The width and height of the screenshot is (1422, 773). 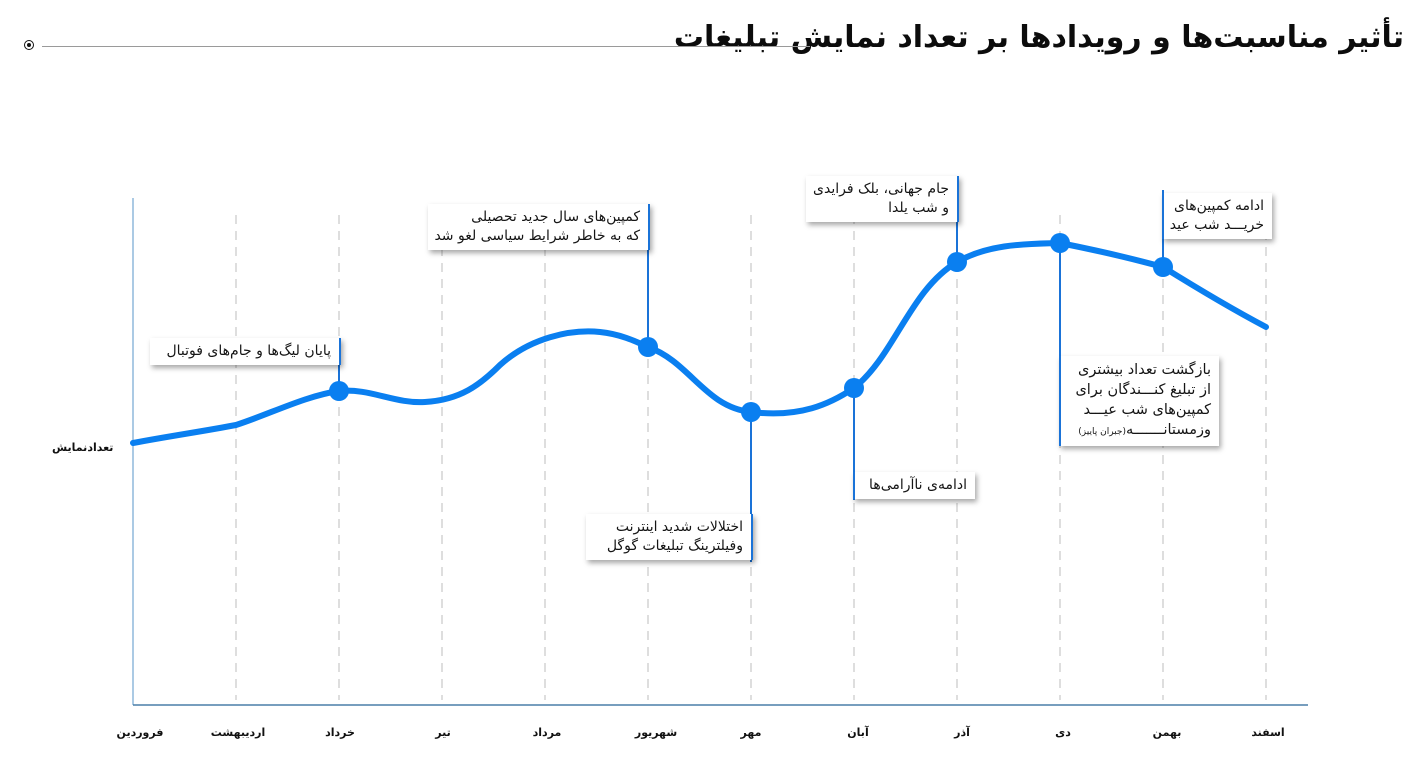 What do you see at coordinates (1216, 225) in the screenshot?
I see `annotation-line: خریـــد شب عید` at bounding box center [1216, 225].